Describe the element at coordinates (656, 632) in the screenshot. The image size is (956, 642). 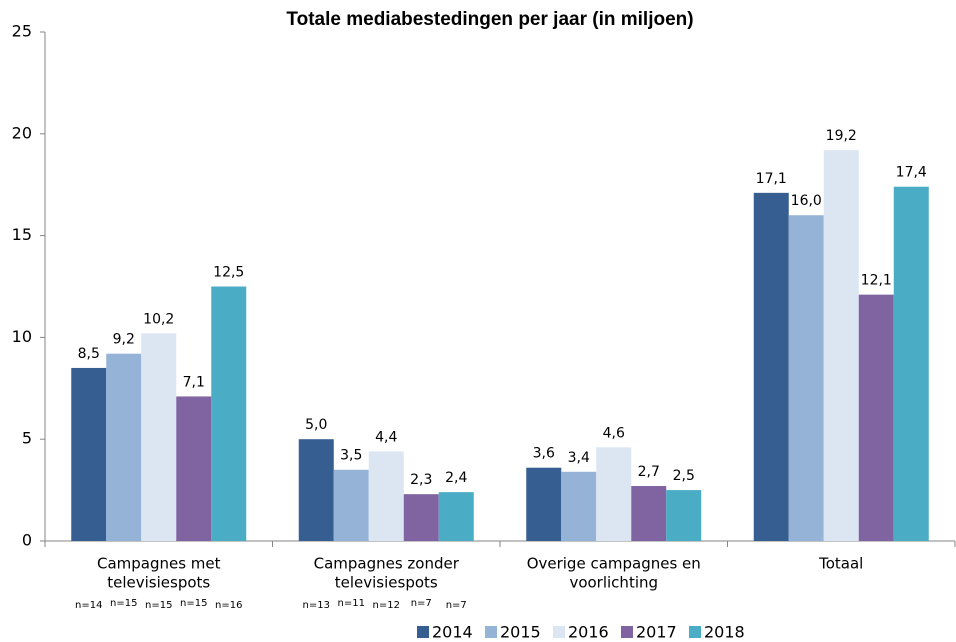
I see `legend-label: 2017` at that location.